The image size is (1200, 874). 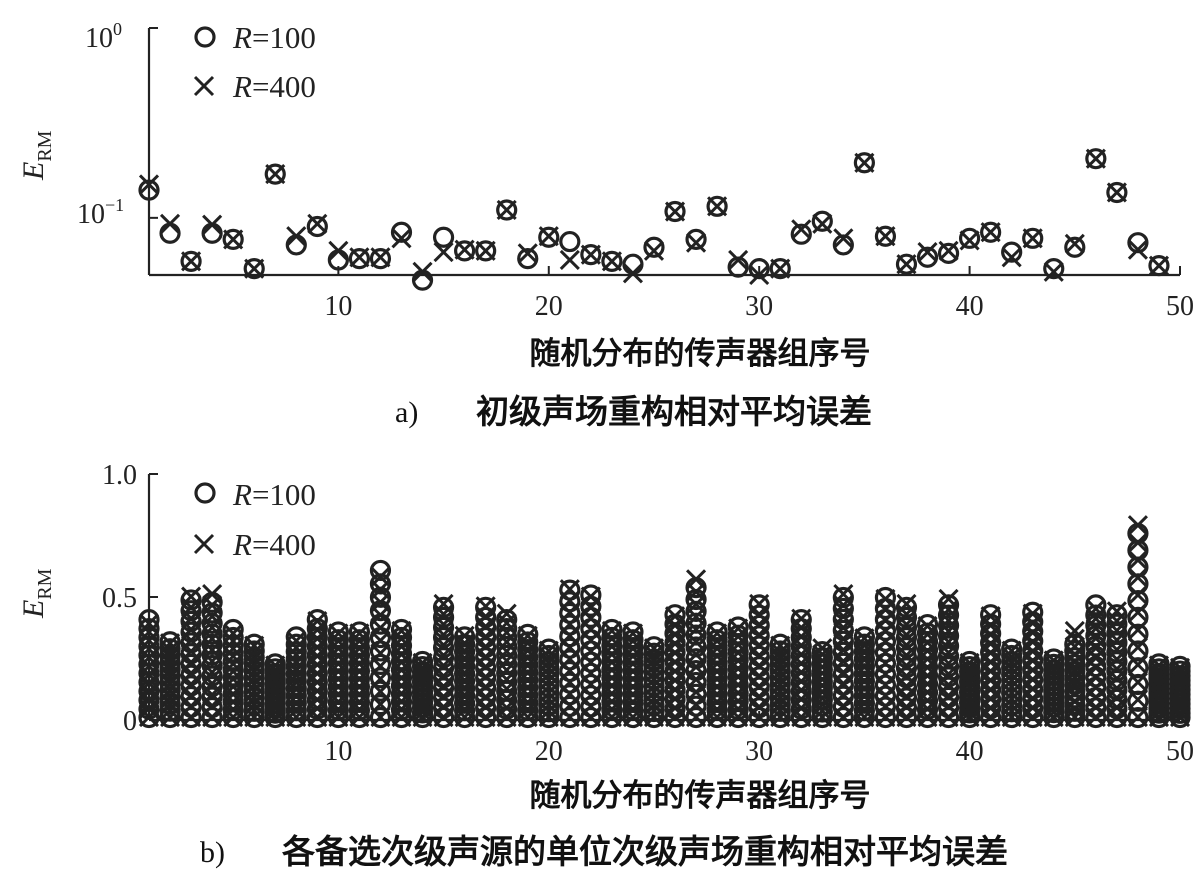 I want to click on panel-b-legend: R=100 R=400, so click(x=254, y=519).